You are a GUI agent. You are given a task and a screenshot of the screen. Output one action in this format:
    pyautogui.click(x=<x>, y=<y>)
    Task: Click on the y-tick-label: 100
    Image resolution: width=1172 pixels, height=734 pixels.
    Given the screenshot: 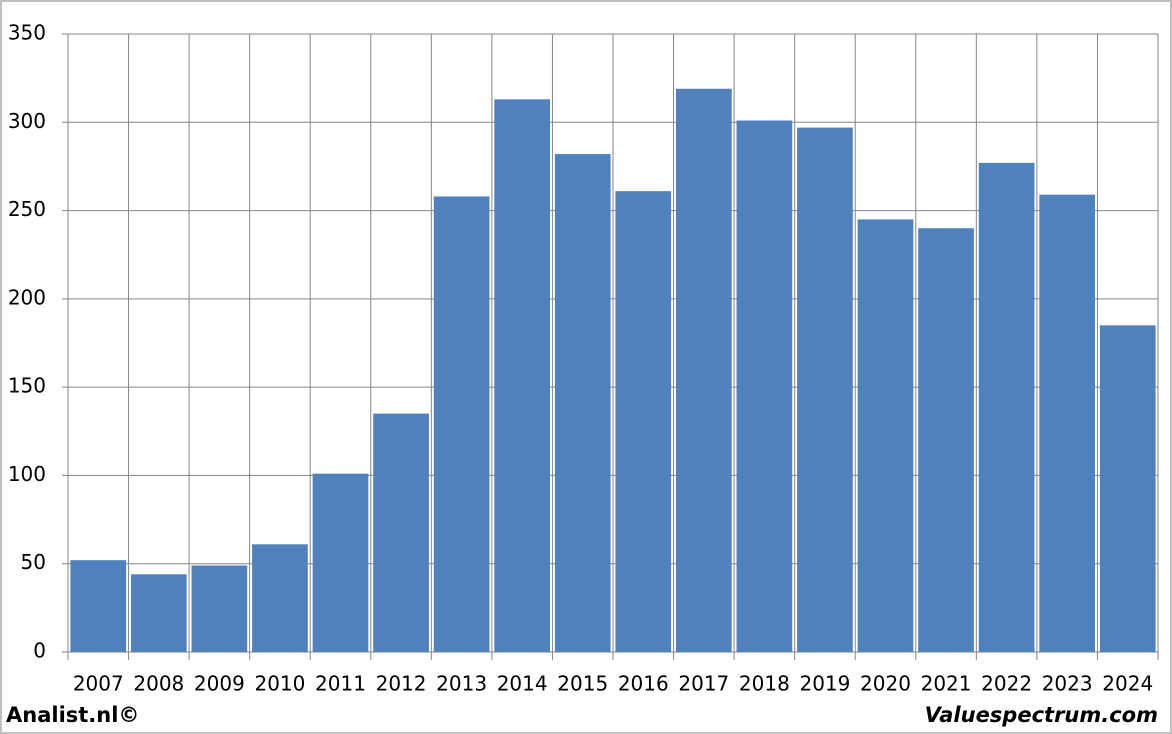 What is the action you would take?
    pyautogui.click(x=27, y=474)
    